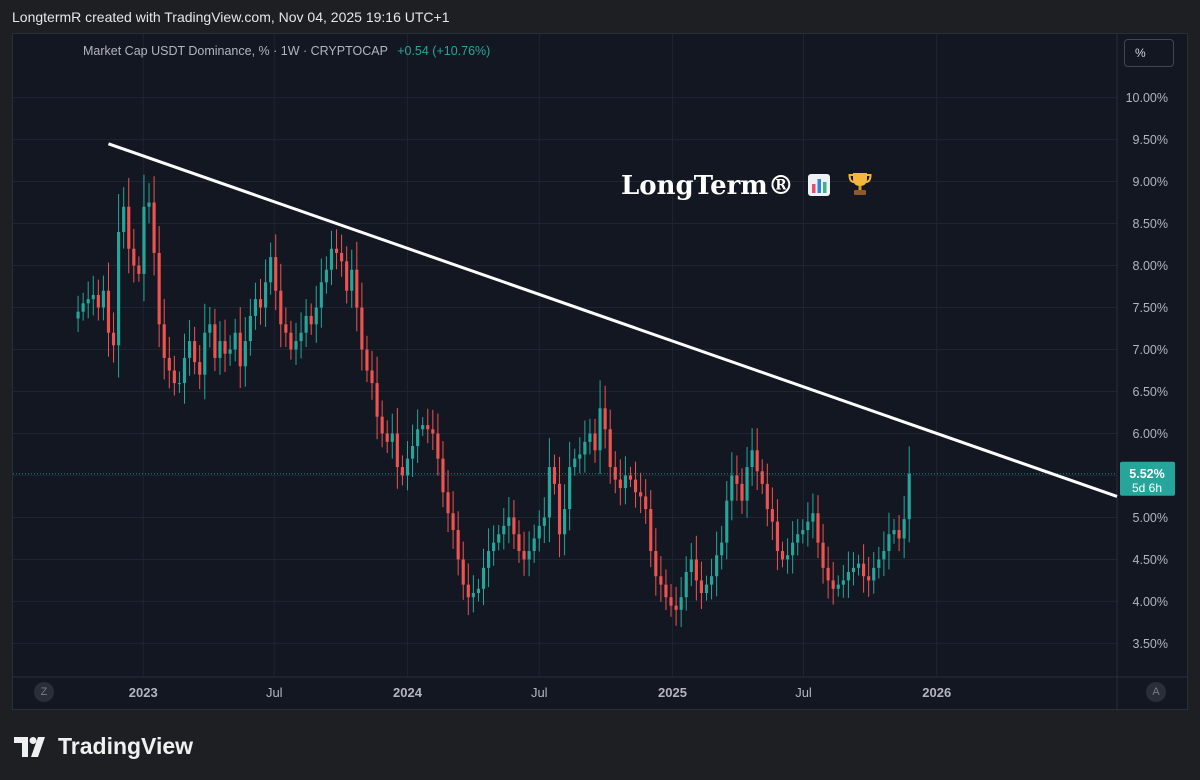  Describe the element at coordinates (1150, 182) in the screenshot. I see `y-tick-label: 9.00%` at that location.